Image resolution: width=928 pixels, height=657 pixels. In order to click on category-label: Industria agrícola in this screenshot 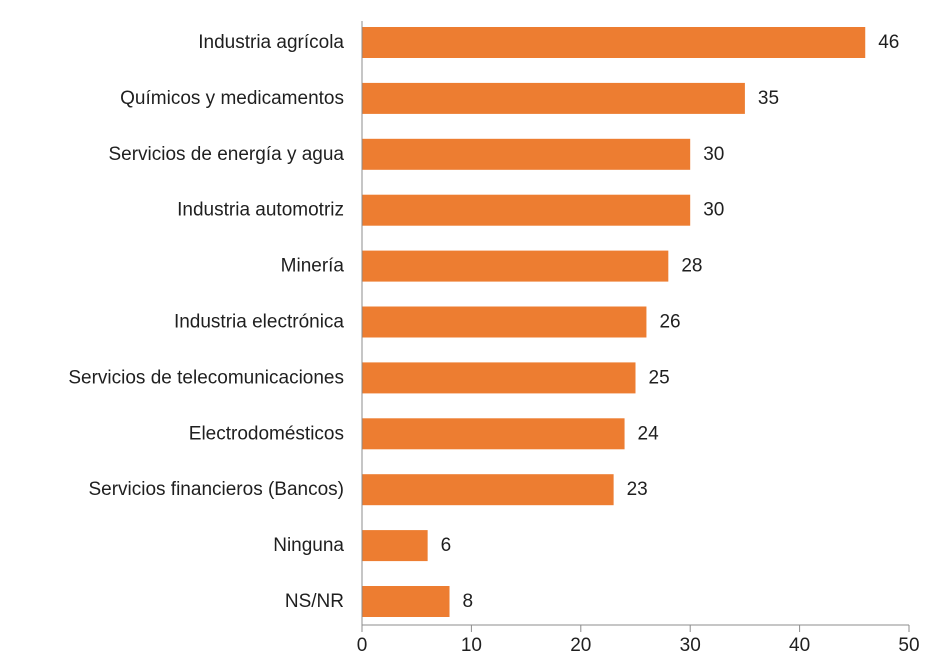, I will do `click(271, 42)`.